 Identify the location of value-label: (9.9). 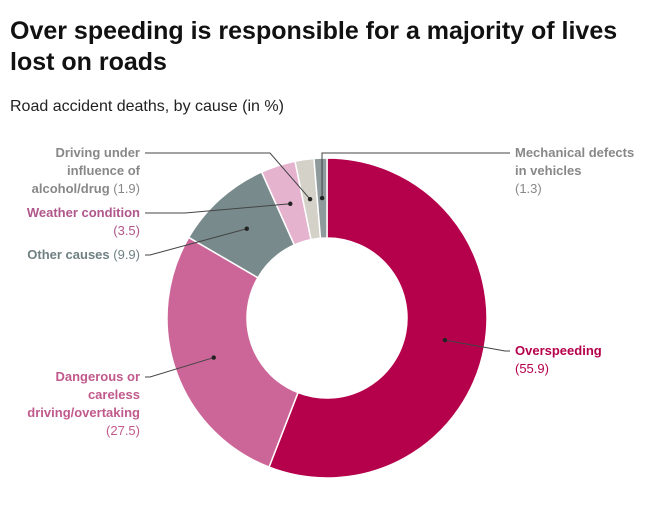
(126, 254).